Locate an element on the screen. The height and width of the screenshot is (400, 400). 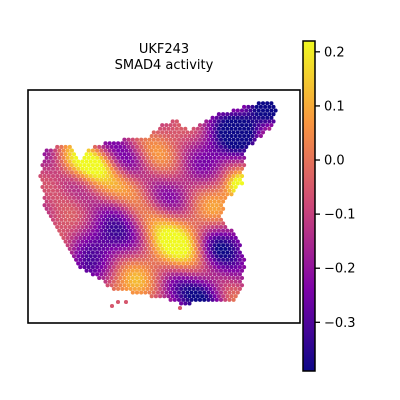
colorbar-tick-label: −0.2 is located at coordinates (340, 269).